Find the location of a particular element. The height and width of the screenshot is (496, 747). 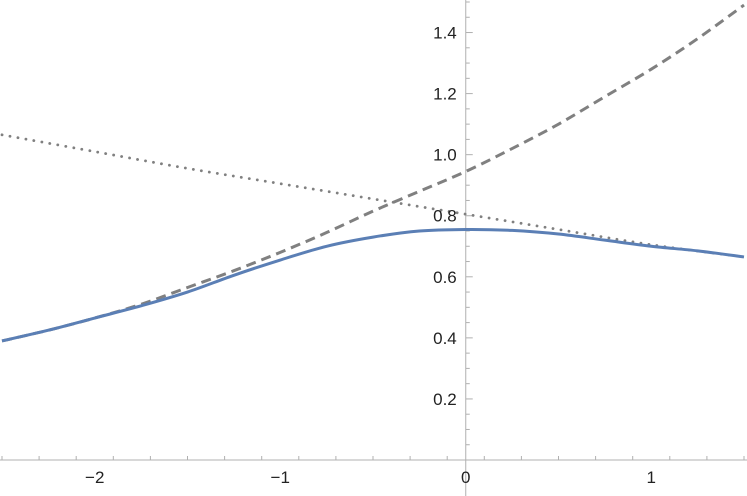

x-tick-label: −2 is located at coordinates (94, 477).